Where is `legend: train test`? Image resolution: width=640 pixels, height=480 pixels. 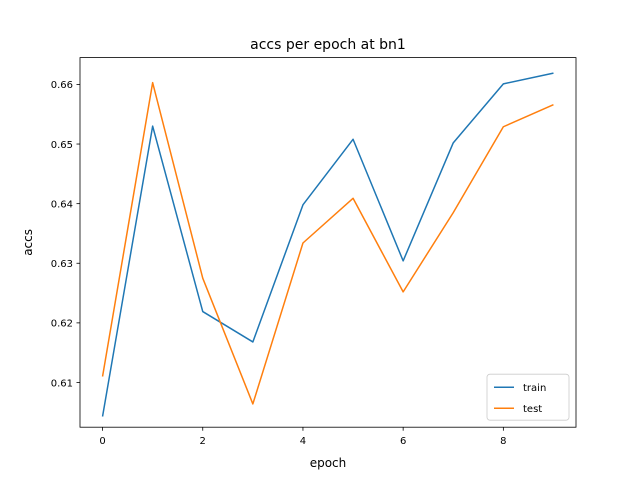 legend: train test is located at coordinates (528, 397).